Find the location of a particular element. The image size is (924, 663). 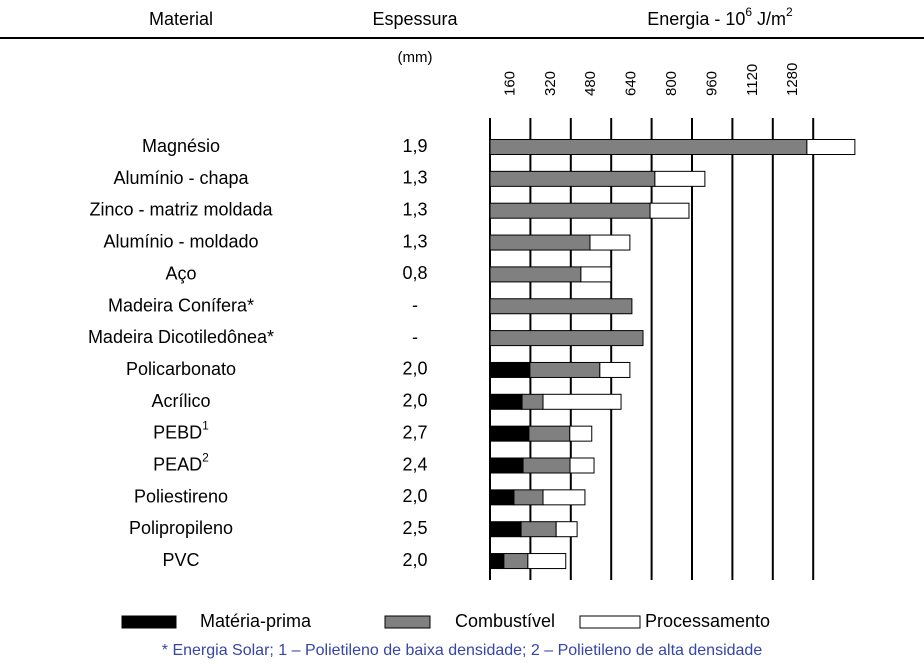

category-name: Alumínio - chapa is located at coordinates (181, 178).